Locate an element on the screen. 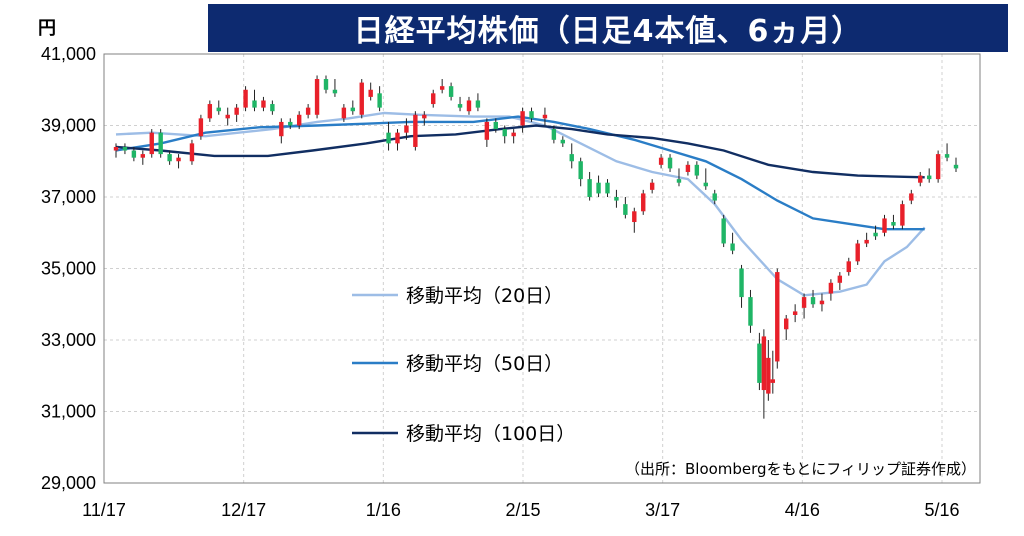  legend: 移動平均（20日） 移動平均（50日） 移動平均（100日） is located at coordinates (463, 365).